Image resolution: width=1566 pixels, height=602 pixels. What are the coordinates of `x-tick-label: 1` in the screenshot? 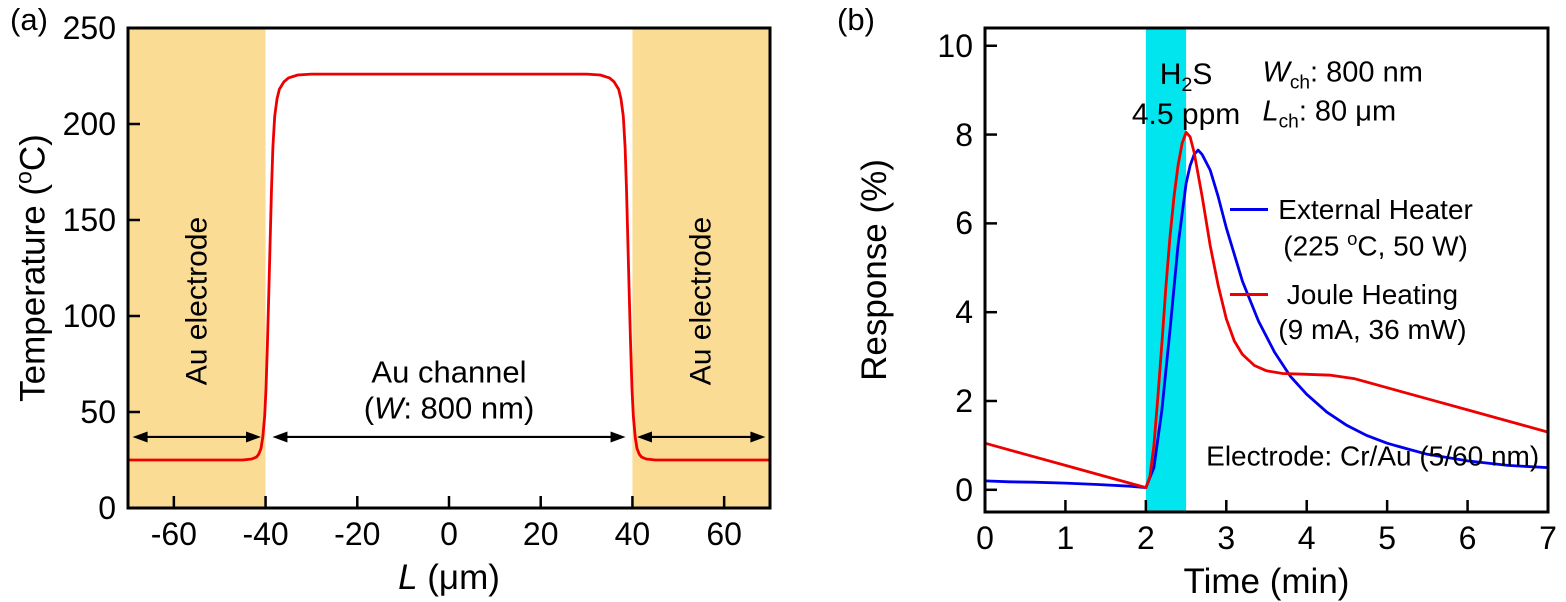 It's located at (1065, 538).